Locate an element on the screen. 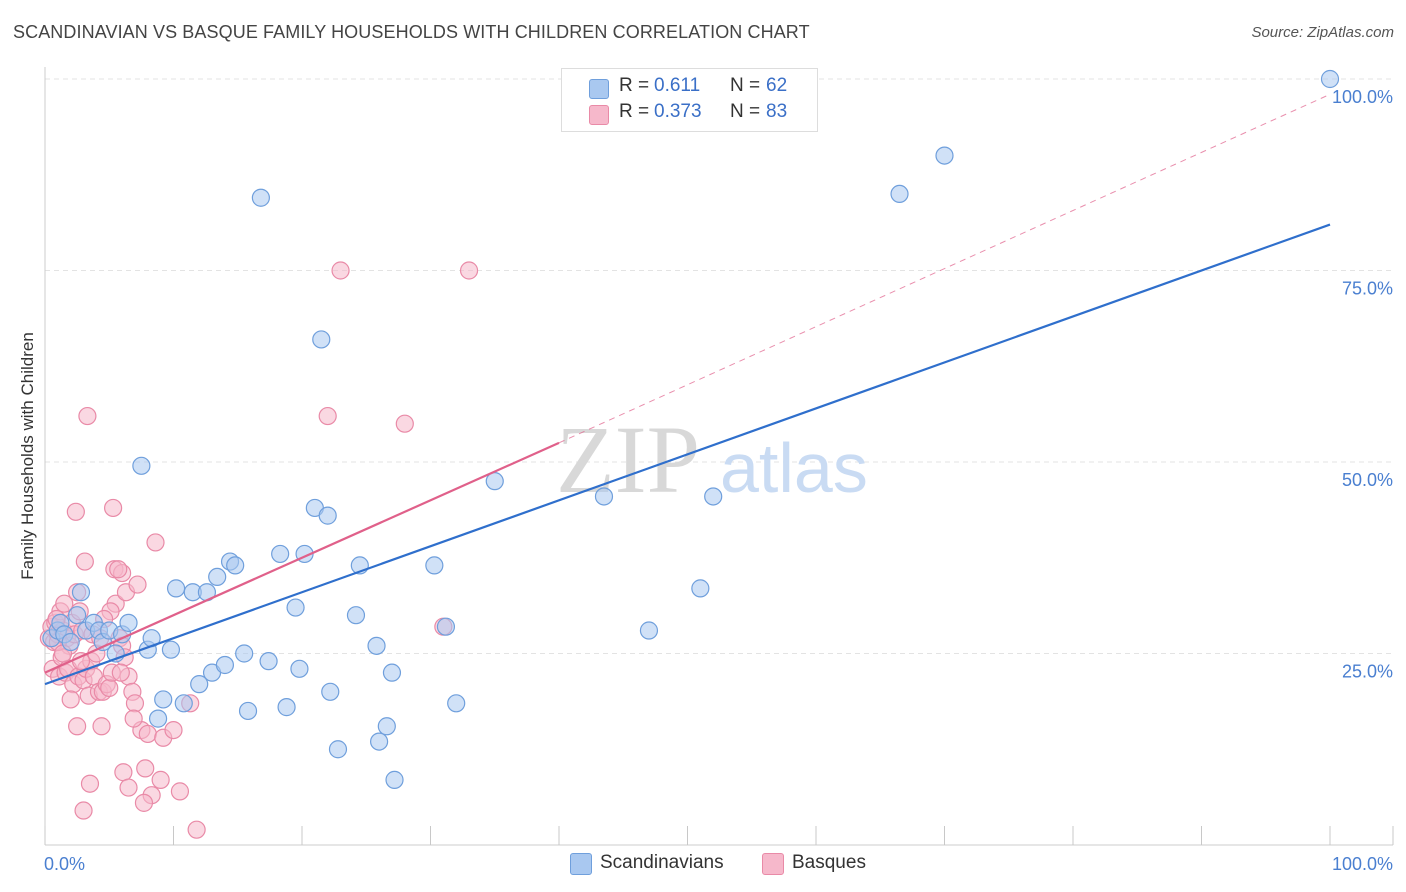  watermark-zip: ZIP is located at coordinates (628, 459).